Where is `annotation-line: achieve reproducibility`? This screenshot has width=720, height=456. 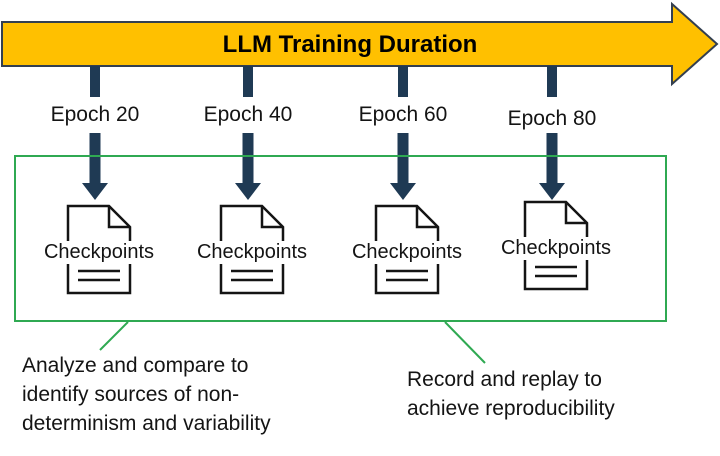
annotation-line: achieve reproducibility is located at coordinates (511, 408).